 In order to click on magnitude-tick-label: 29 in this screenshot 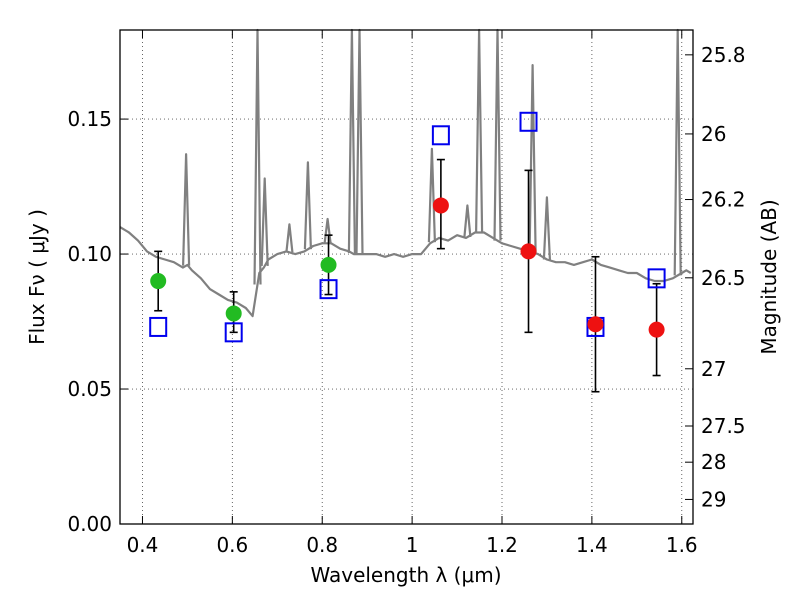, I will do `click(713, 499)`.